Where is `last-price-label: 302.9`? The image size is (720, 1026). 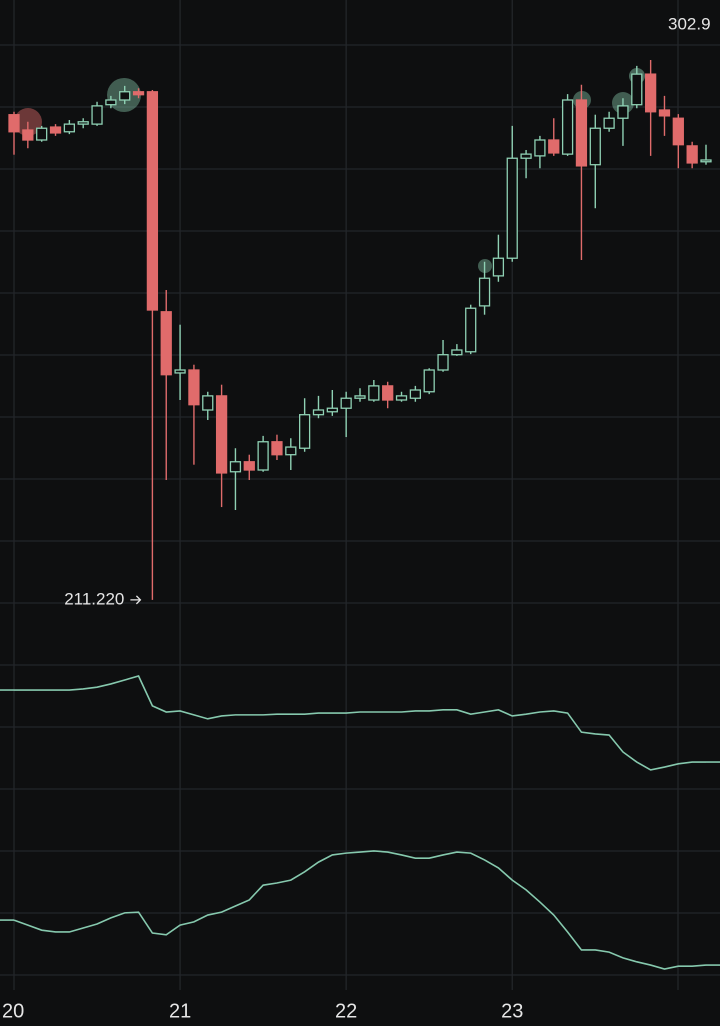 last-price-label: 302.9 is located at coordinates (689, 23).